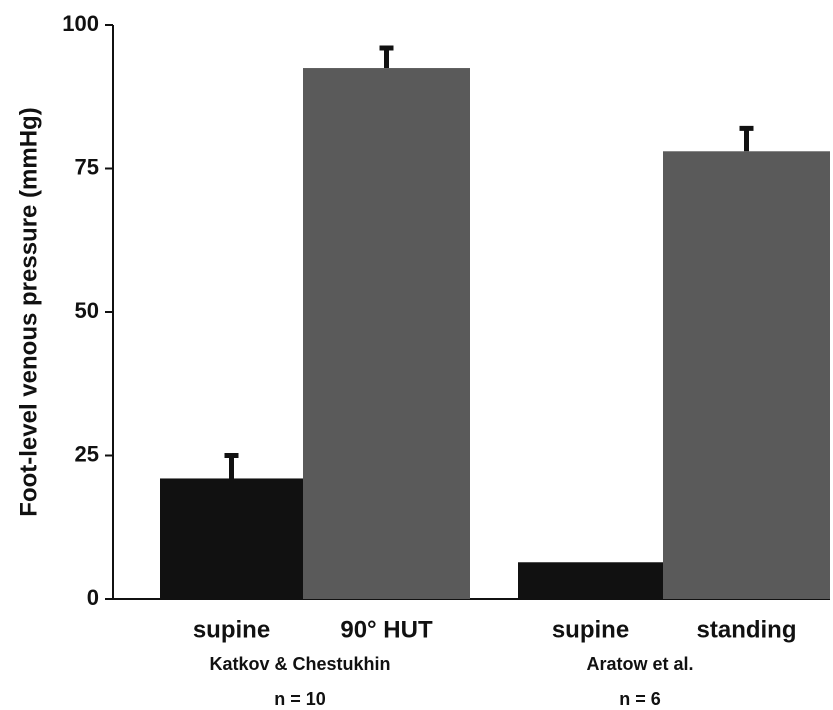  Describe the element at coordinates (80, 23) in the screenshot. I see `y-tick-label: 100` at that location.